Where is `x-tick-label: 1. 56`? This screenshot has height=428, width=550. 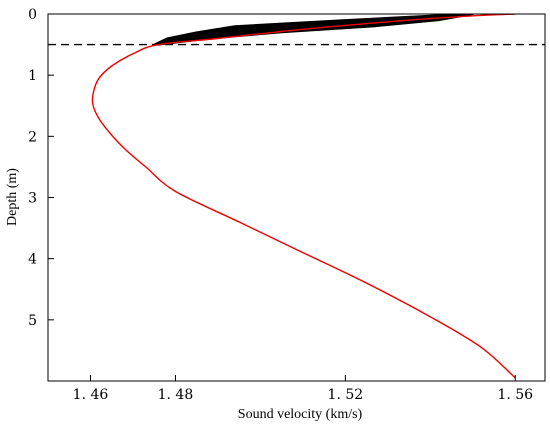
x-tick-label: 1. 56 is located at coordinates (515, 395).